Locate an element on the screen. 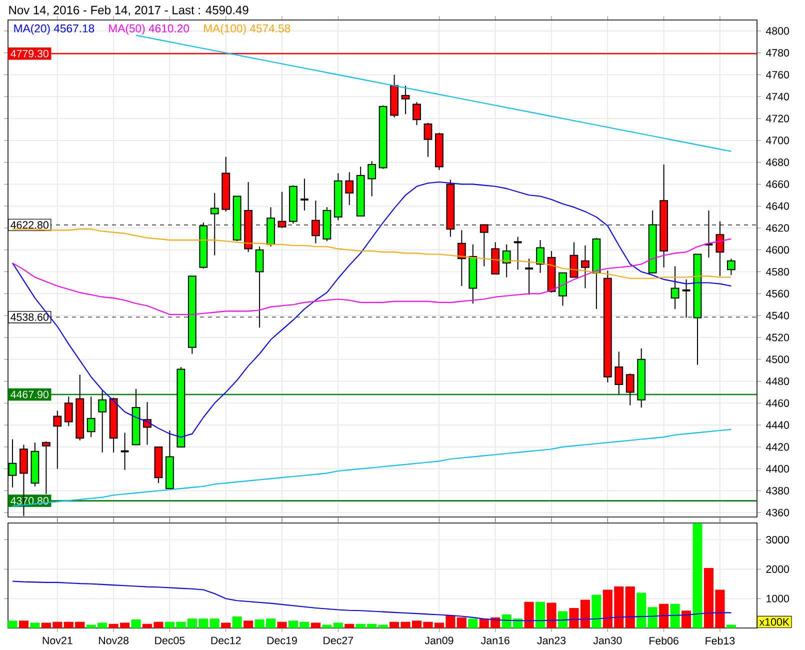 This screenshot has width=805, height=650. y-tick-label: 4660 is located at coordinates (778, 184).